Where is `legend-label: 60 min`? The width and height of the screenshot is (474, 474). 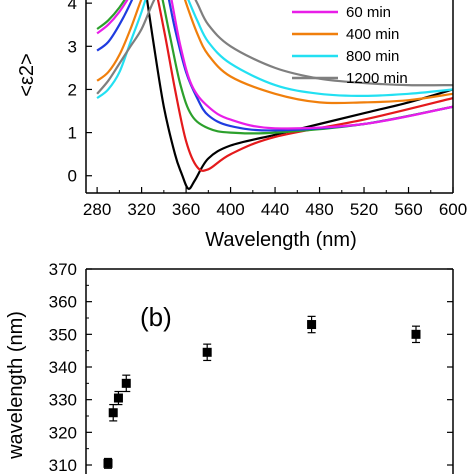 legend-label: 60 min is located at coordinates (368, 12).